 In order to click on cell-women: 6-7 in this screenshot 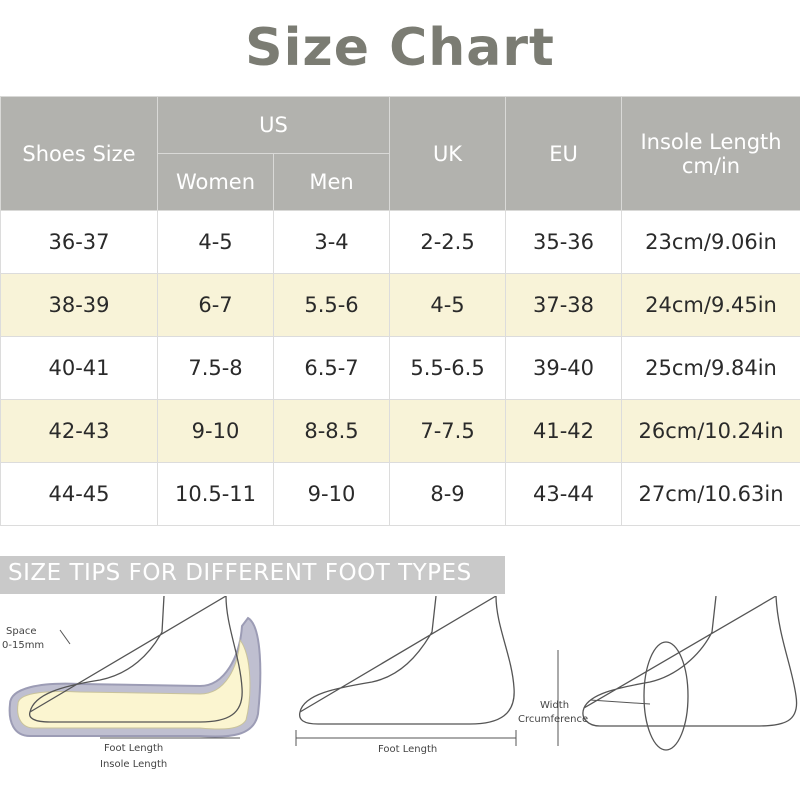, I will do `click(215, 305)`.